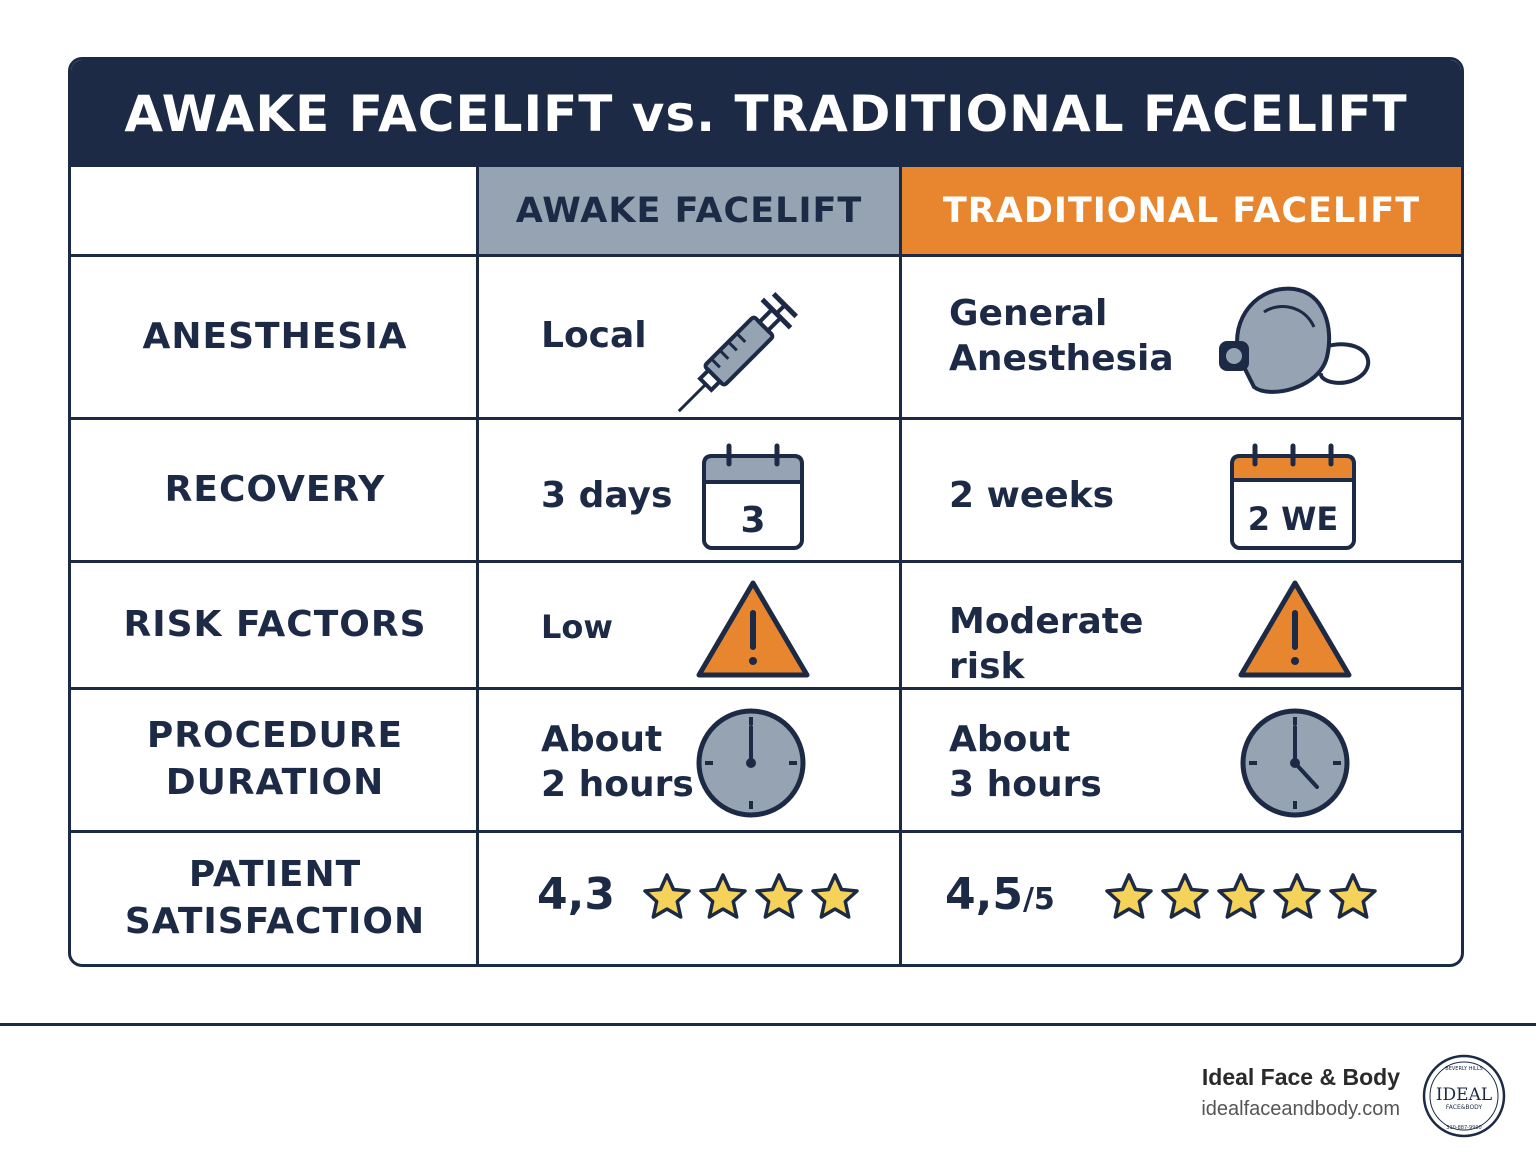 This screenshot has height=1154, width=1536. What do you see at coordinates (1025, 762) in the screenshot?
I see `duration-traditional-value: About 3 hours` at bounding box center [1025, 762].